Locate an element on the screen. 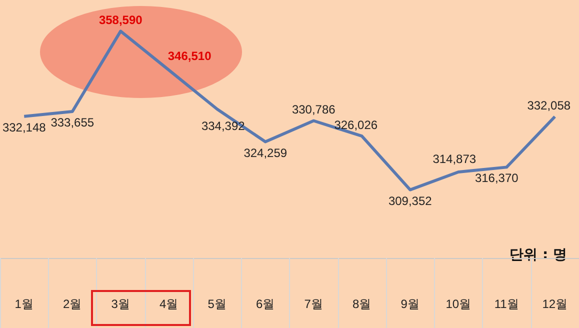 The image size is (579, 328). x-tick-label: 3월 is located at coordinates (120, 304).